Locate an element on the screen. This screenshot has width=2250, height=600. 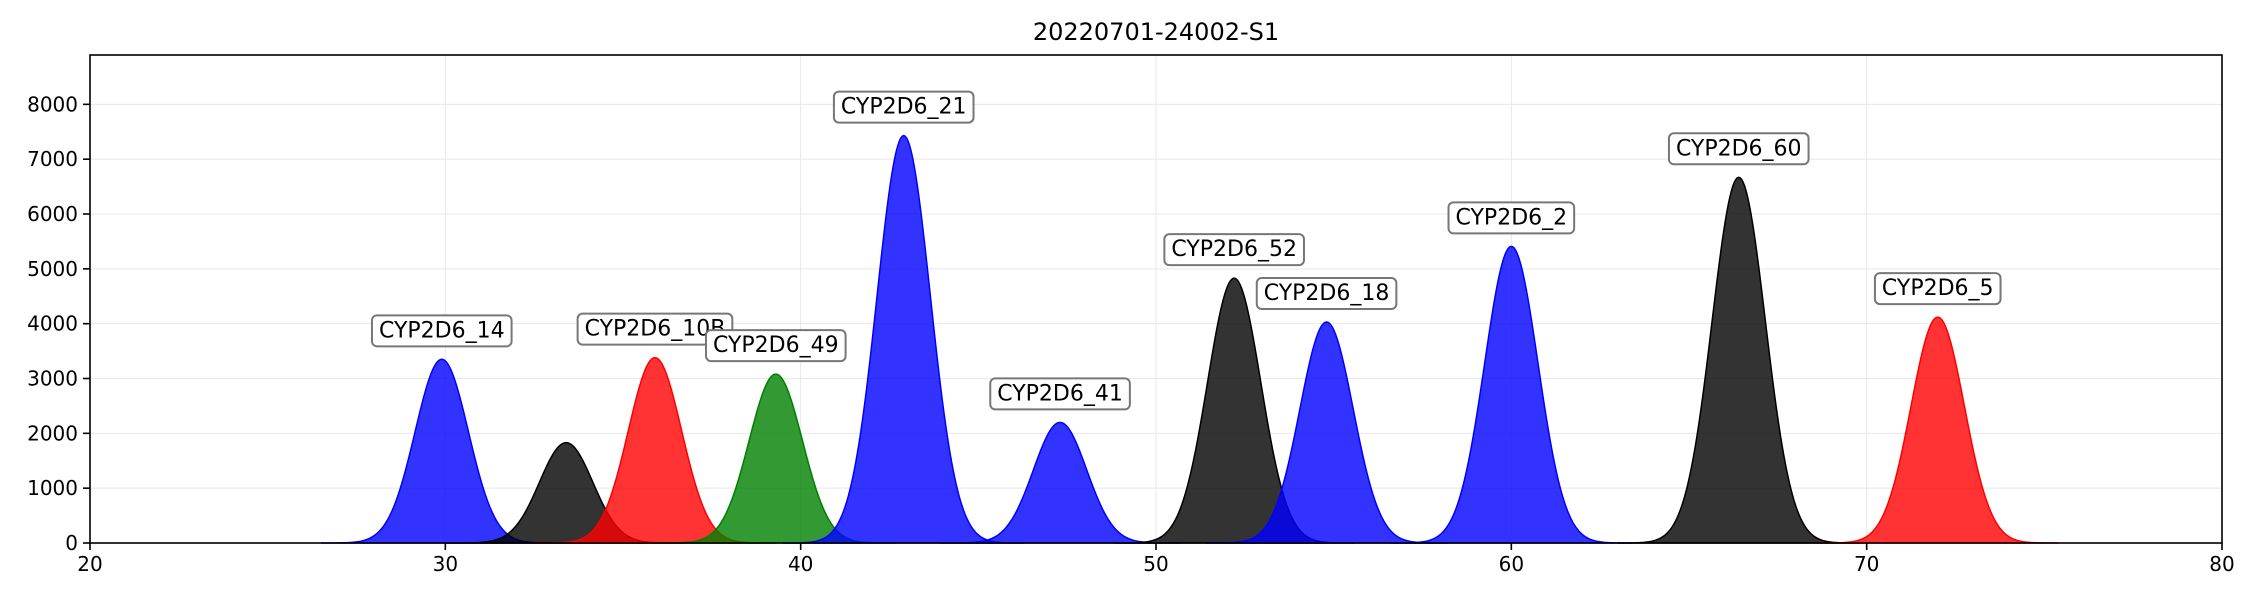
peak-label: CYP2D6_2 is located at coordinates (1511, 218).